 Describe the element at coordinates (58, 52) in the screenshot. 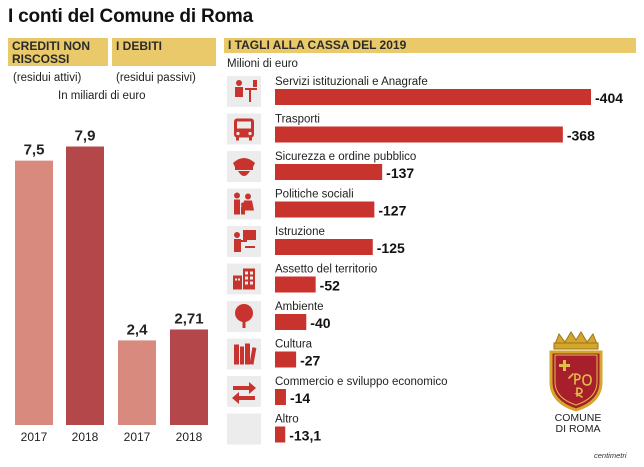

I see `credits-header: CREDITI NON RISCOSSI` at that location.